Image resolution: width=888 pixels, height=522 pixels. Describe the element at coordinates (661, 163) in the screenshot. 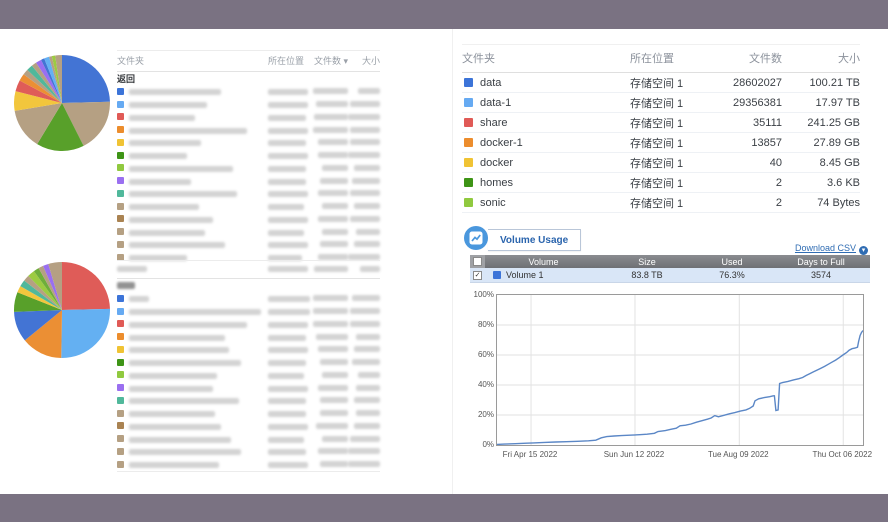

I see `folder-row: docker 存储空间 1 40 8.45 GB` at that location.